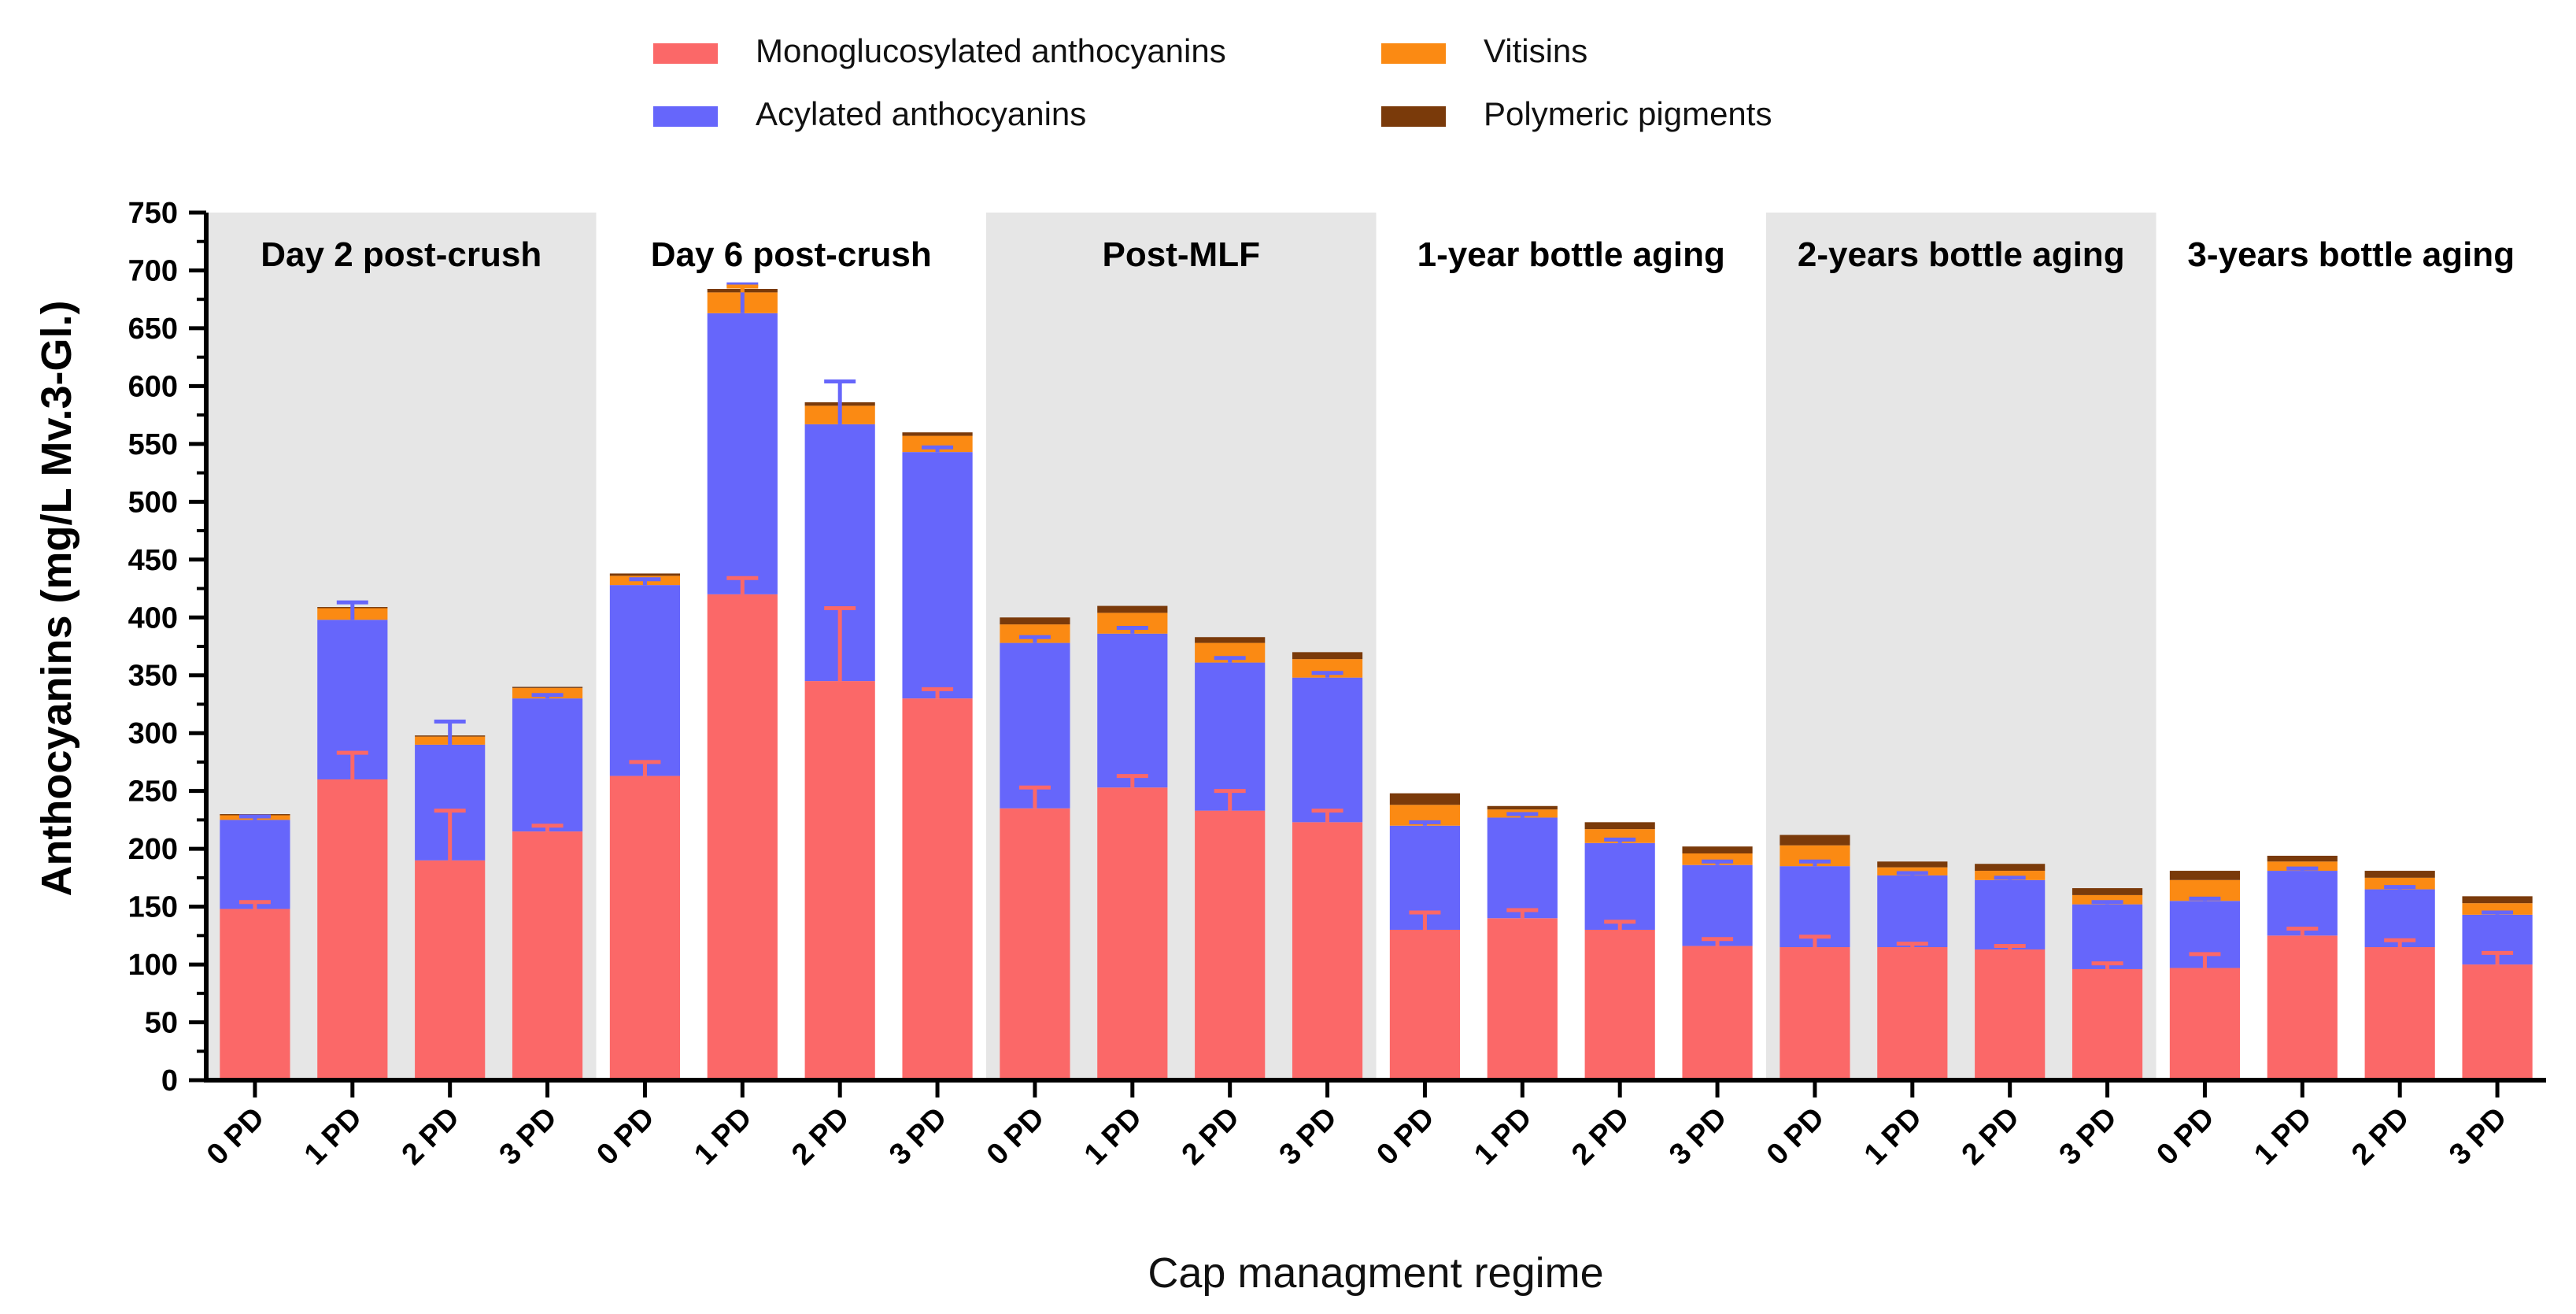 The width and height of the screenshot is (2576, 1314). Describe the element at coordinates (2351, 254) in the screenshot. I see `panel-label: 3-years bottle aging` at that location.